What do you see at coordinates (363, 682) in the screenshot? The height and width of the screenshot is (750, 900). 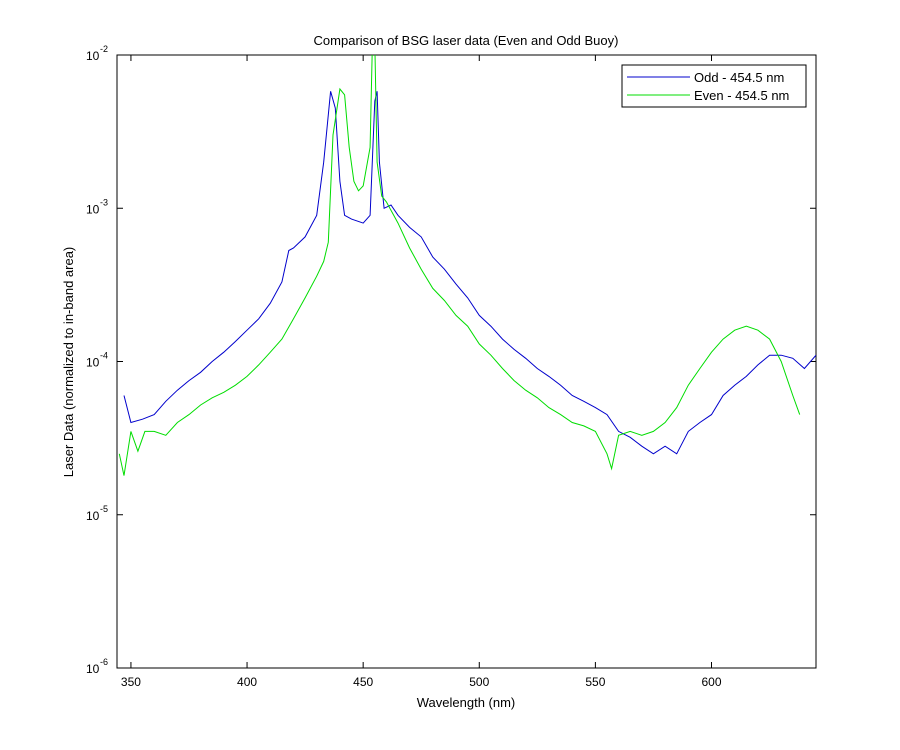 I see `x-tick-label: 450` at bounding box center [363, 682].